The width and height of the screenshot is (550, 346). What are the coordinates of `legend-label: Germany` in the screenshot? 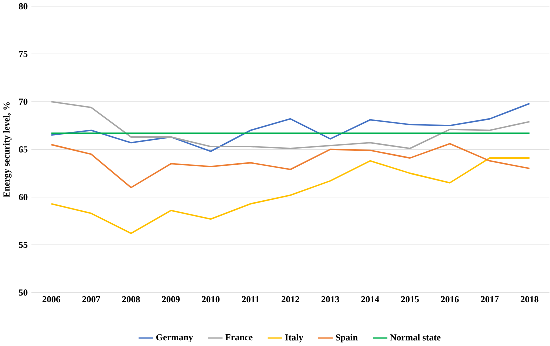 It's located at (175, 338).